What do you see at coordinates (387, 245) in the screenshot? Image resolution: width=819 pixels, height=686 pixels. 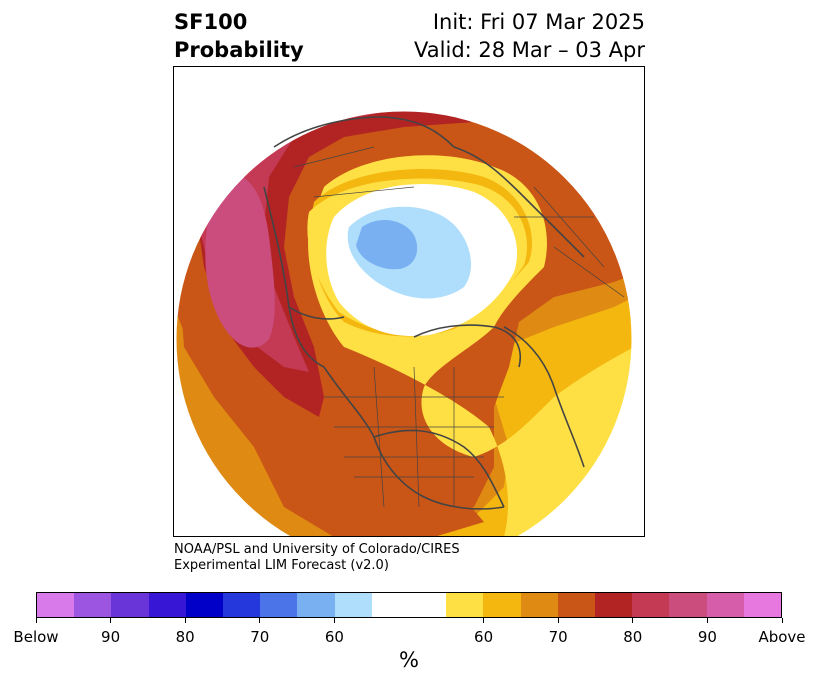 I see `field-blue` at bounding box center [387, 245].